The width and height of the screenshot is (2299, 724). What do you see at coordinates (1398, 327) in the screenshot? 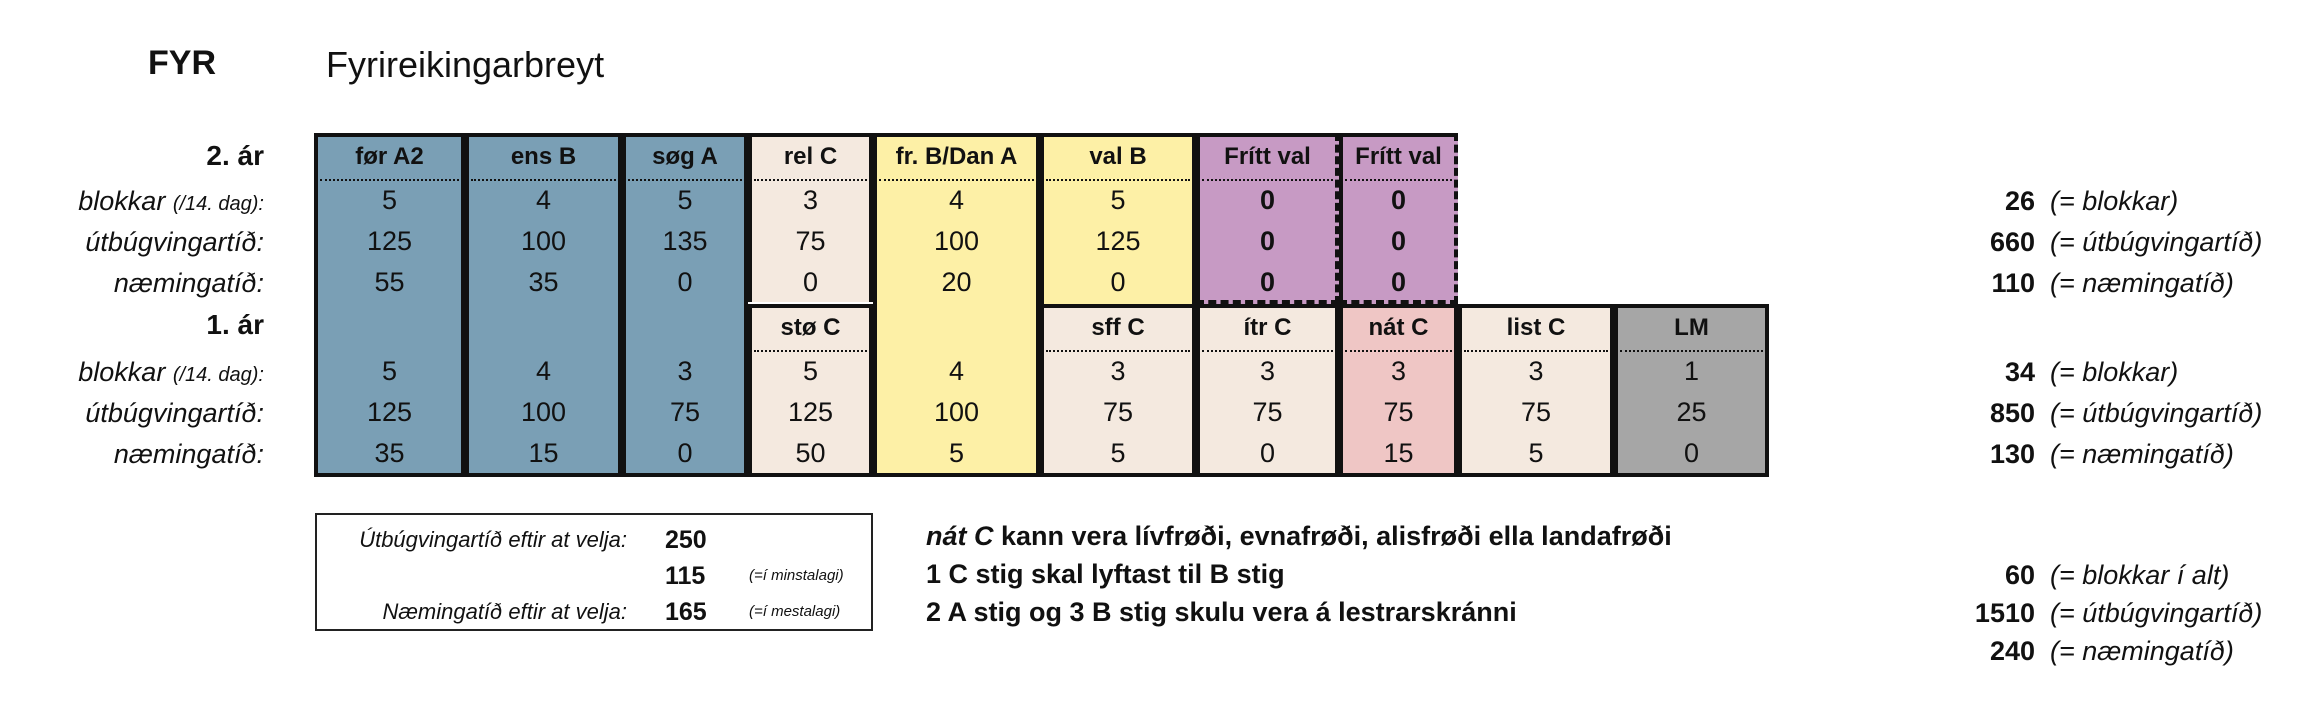
I see `year1-header-cell: nát C` at bounding box center [1398, 327].